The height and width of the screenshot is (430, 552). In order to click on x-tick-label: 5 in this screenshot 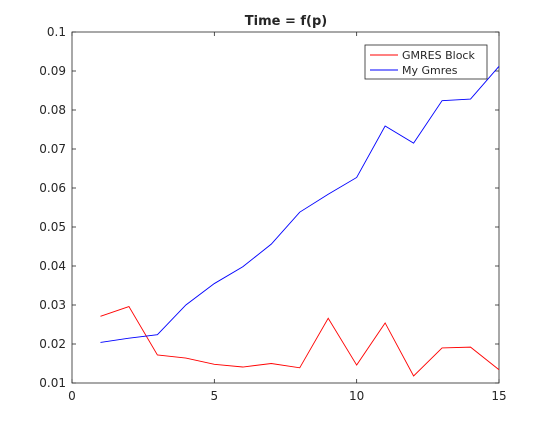, I will do `click(215, 396)`.